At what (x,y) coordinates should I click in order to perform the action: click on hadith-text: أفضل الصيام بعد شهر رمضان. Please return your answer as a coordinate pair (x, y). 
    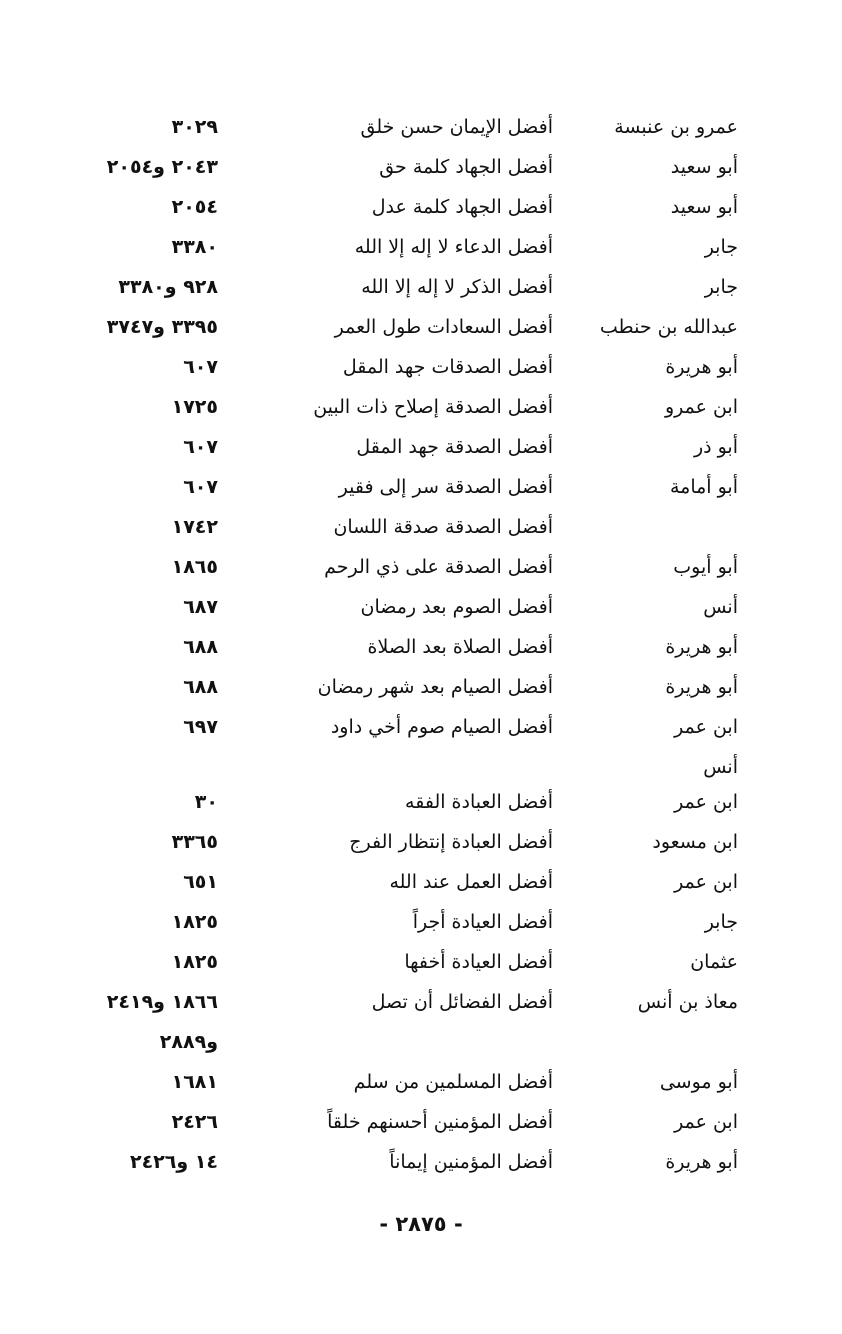
    Looking at the image, I should click on (435, 687).